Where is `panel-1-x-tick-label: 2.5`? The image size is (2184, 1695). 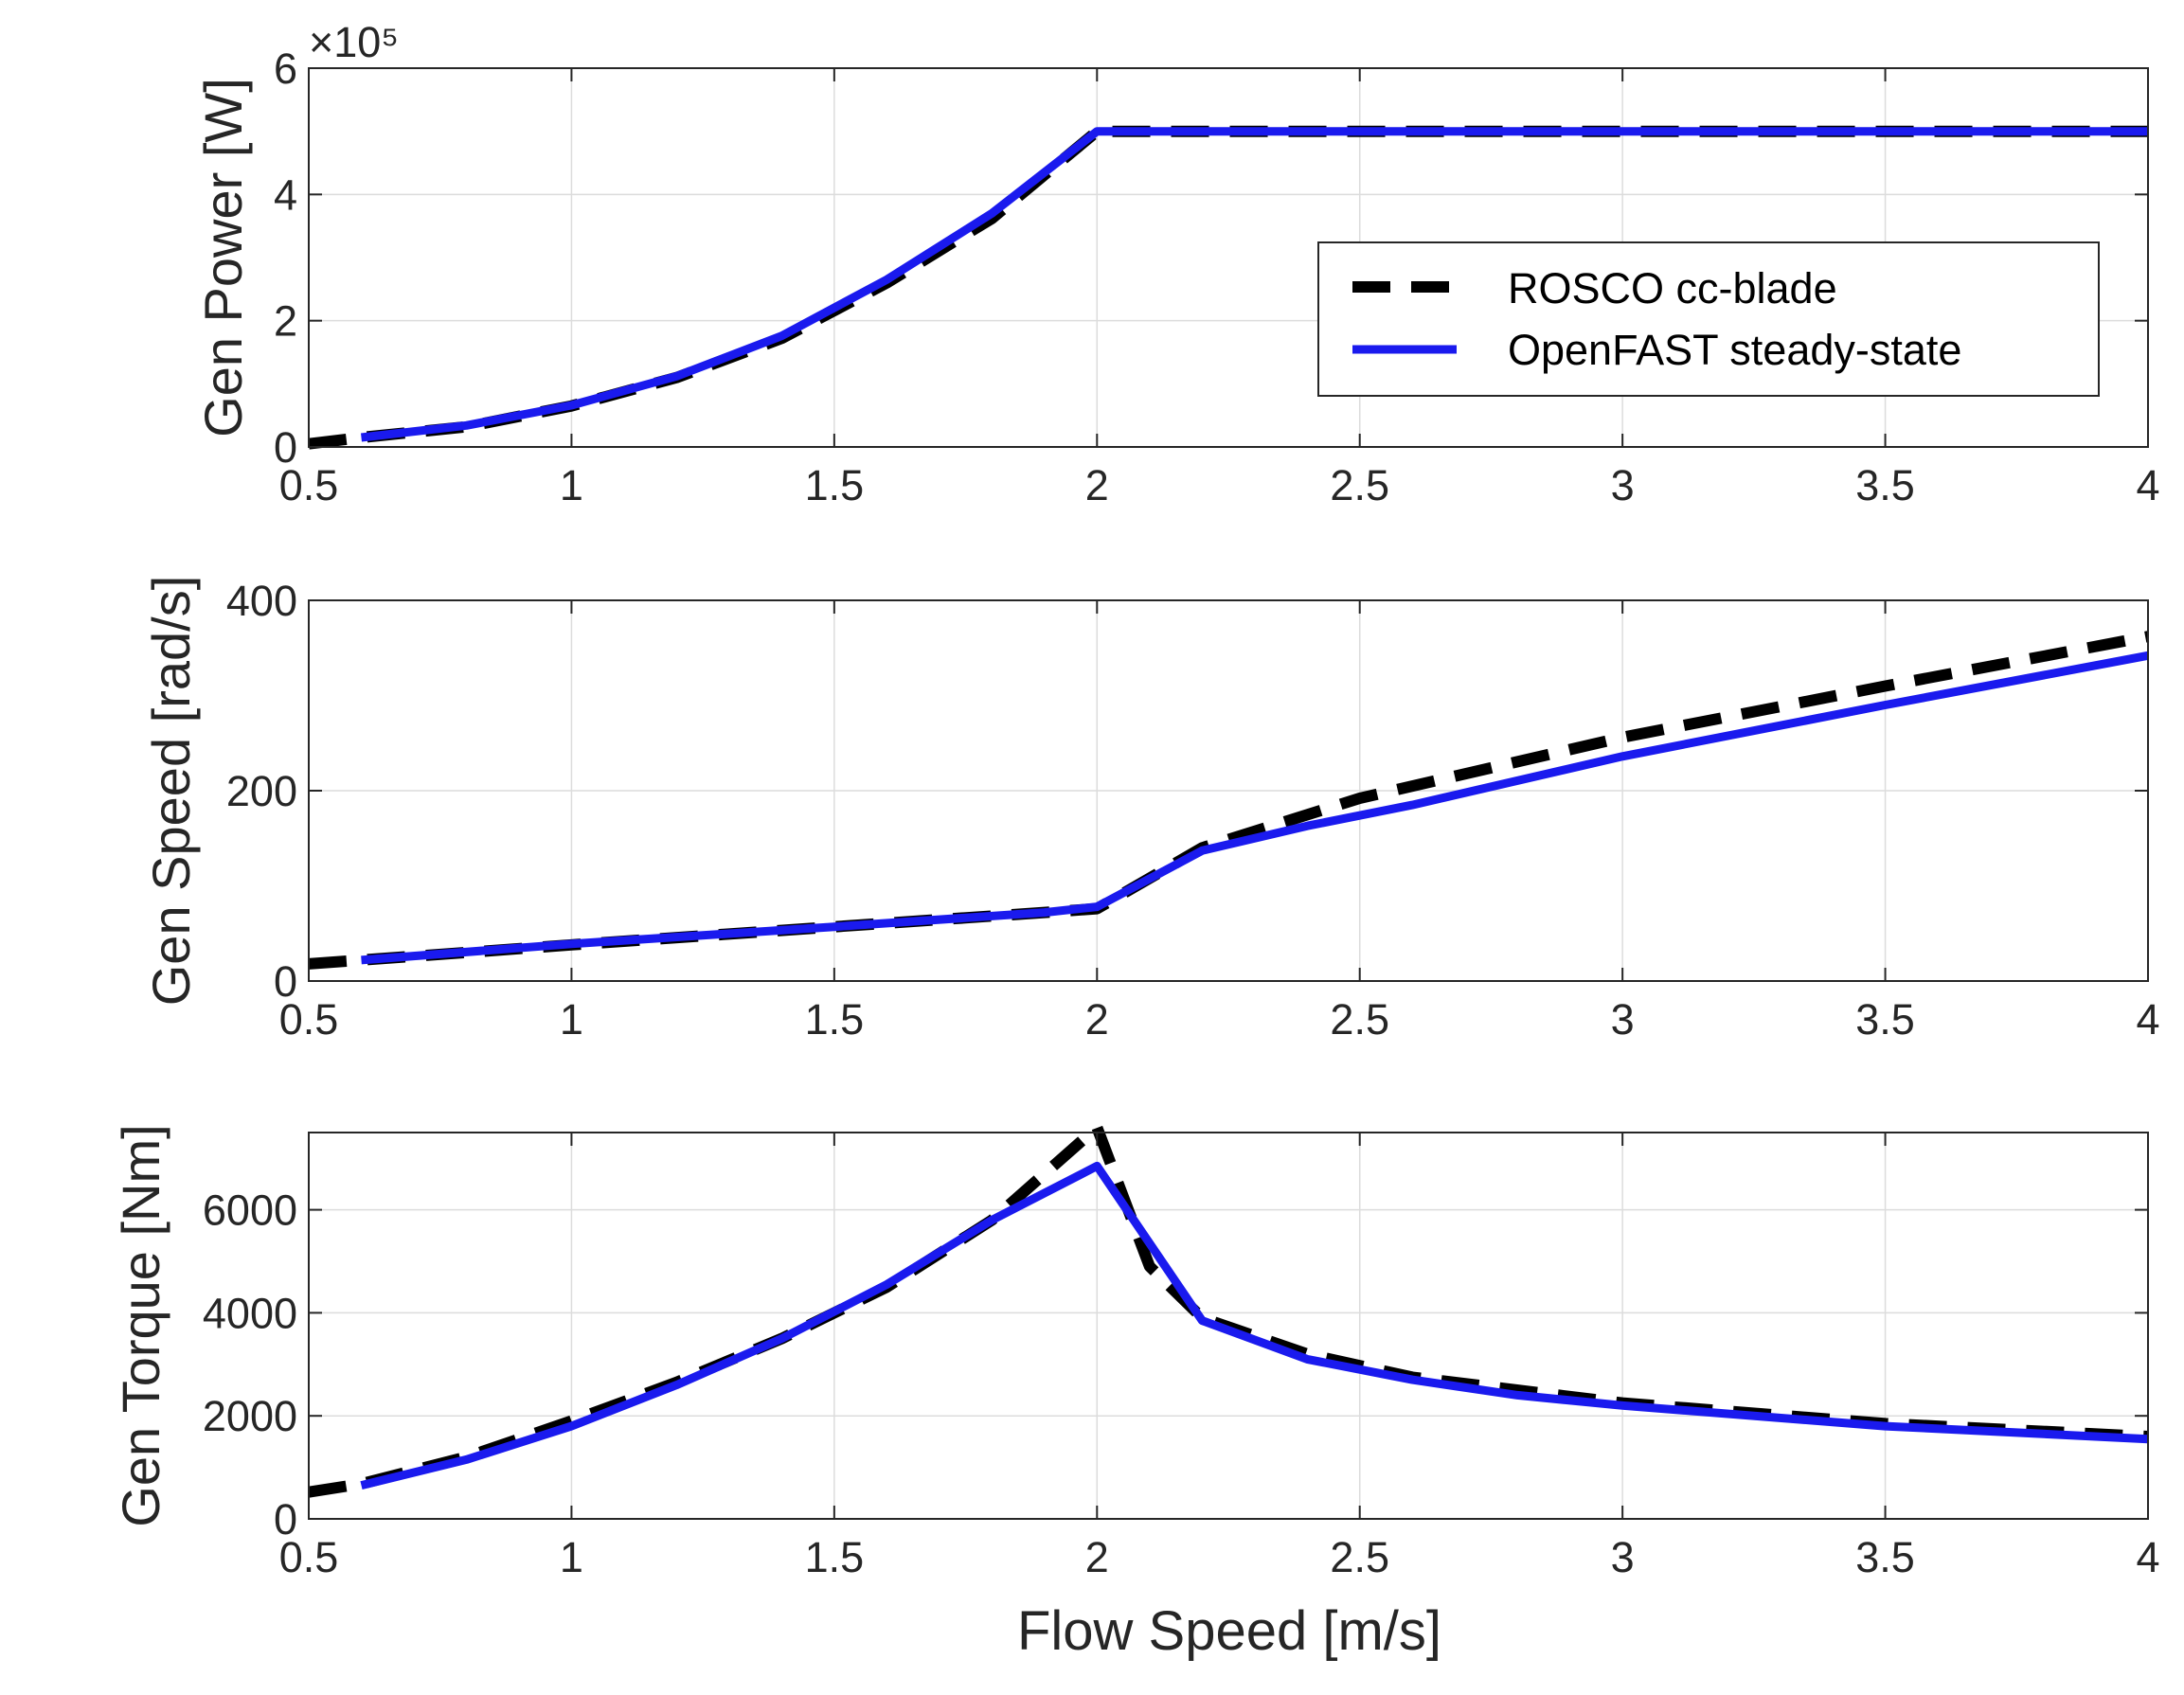
panel-1-x-tick-label: 2.5 is located at coordinates (1359, 485).